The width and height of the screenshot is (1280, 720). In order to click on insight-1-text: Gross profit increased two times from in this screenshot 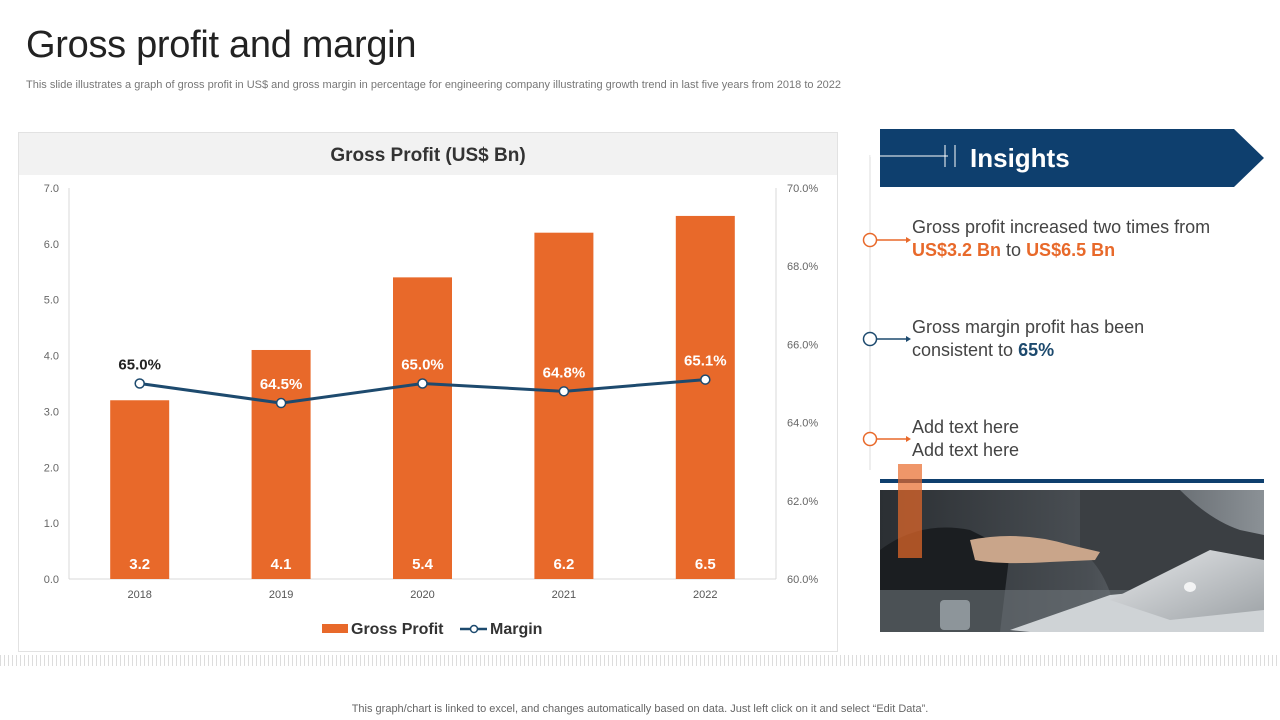, I will do `click(1061, 227)`.